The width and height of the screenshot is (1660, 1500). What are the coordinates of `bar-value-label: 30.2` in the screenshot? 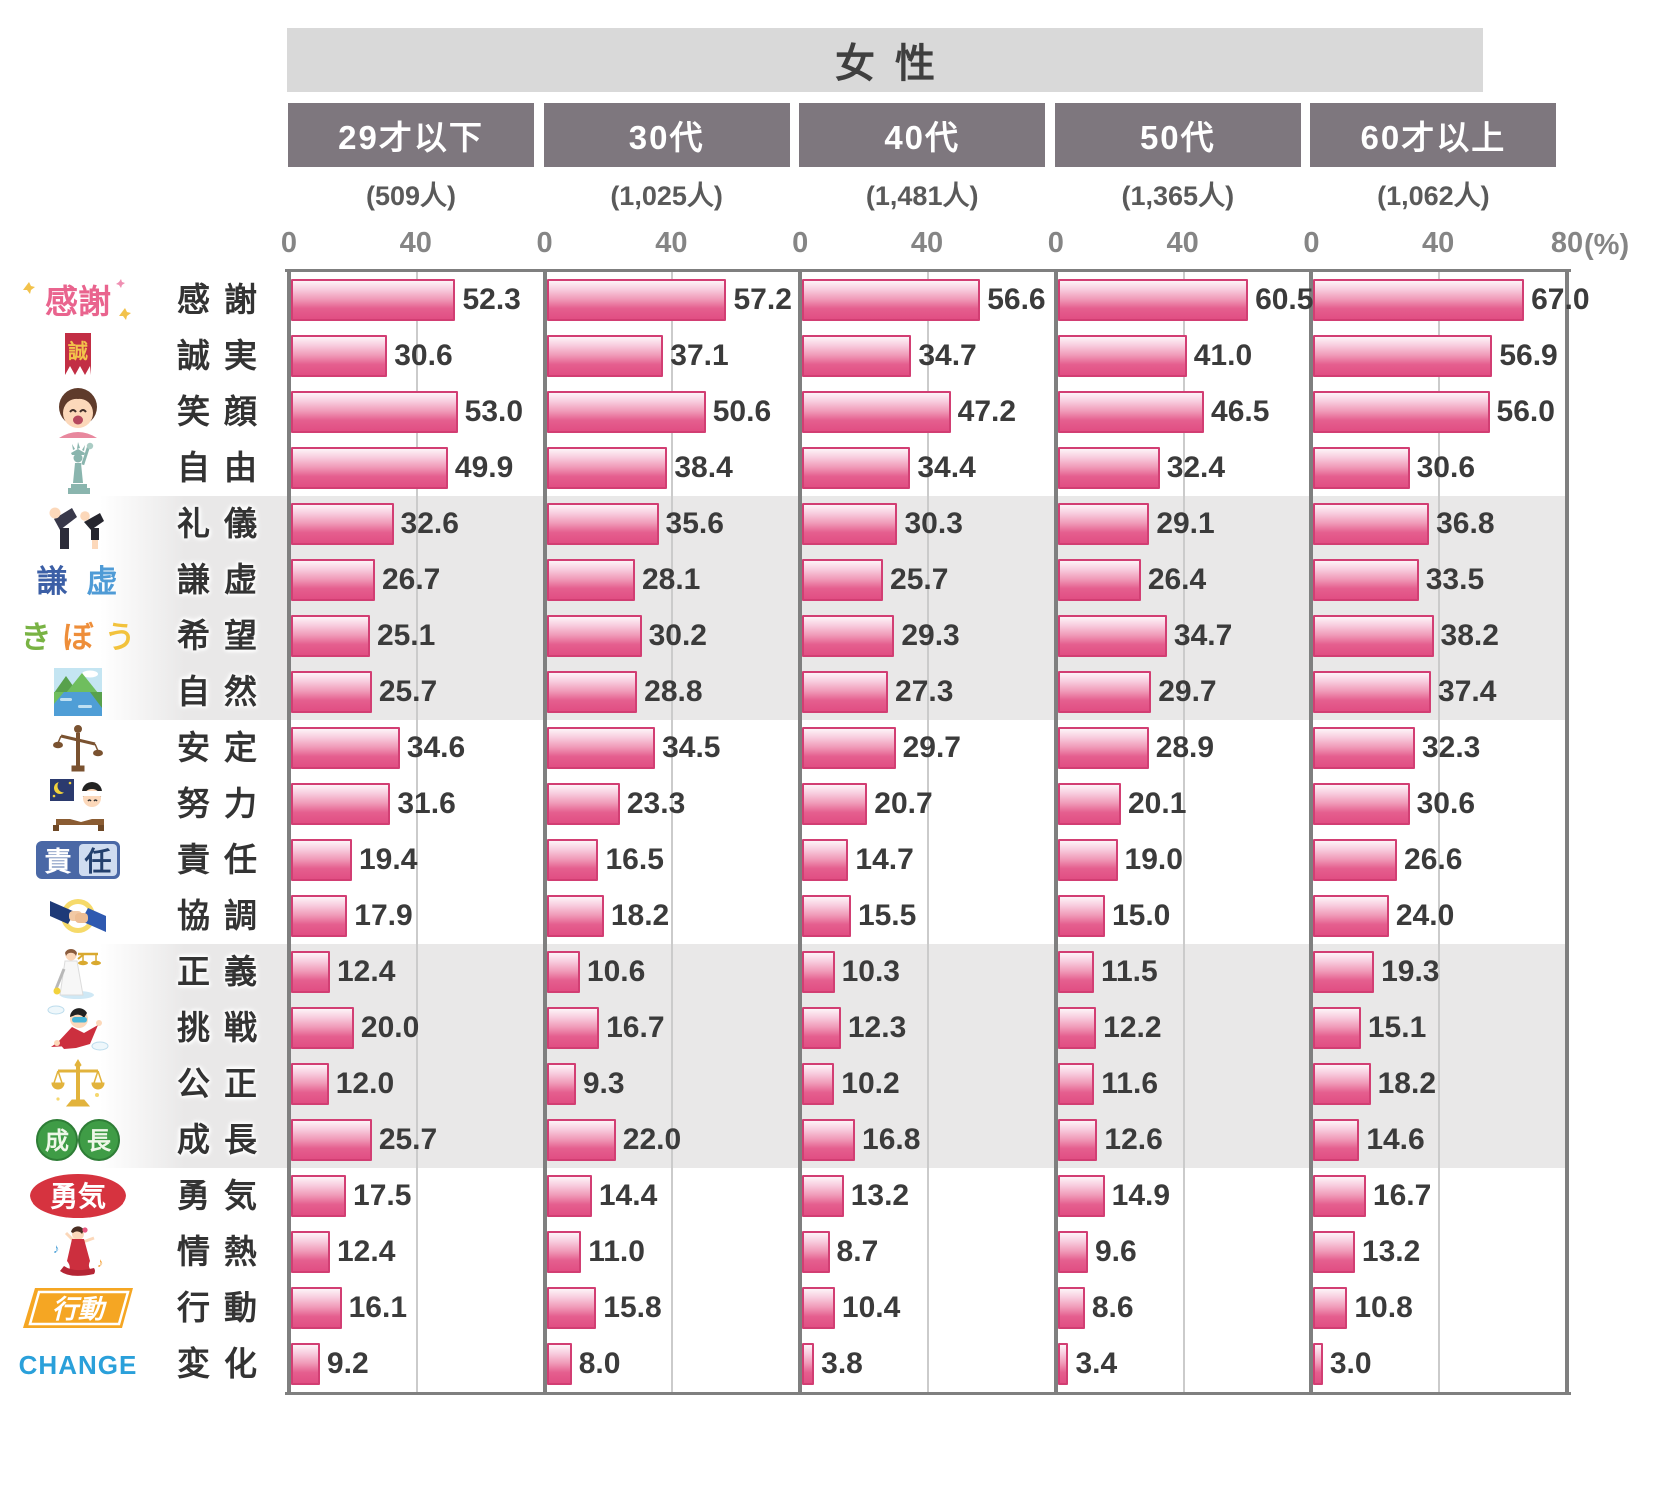 It's located at (677, 635).